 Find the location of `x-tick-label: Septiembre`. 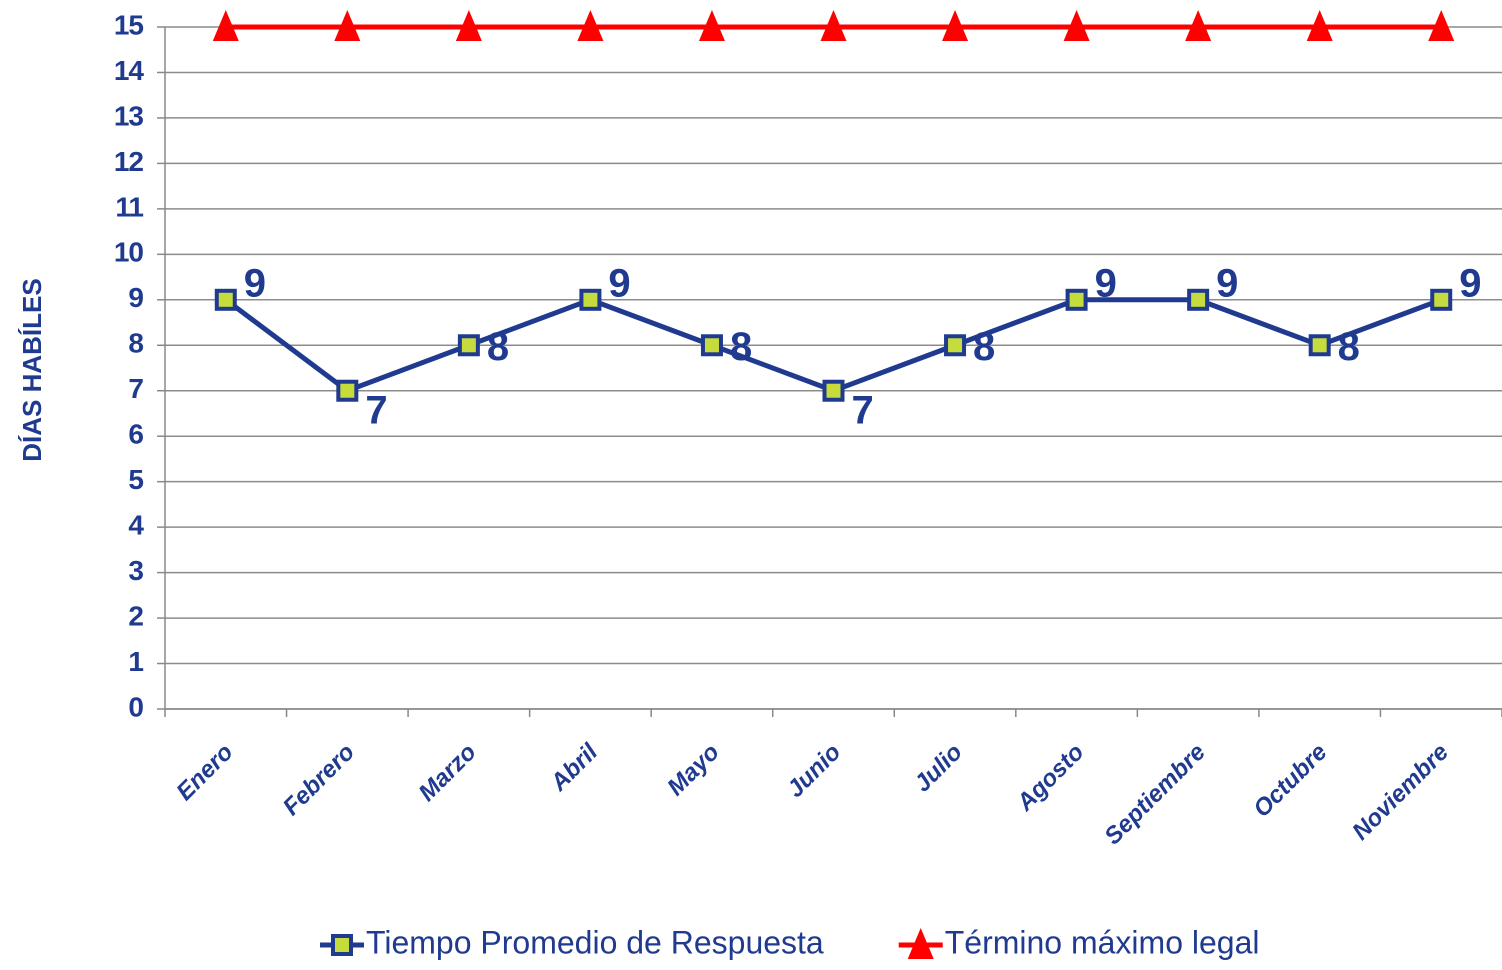

x-tick-label: Septiembre is located at coordinates (1155, 795).